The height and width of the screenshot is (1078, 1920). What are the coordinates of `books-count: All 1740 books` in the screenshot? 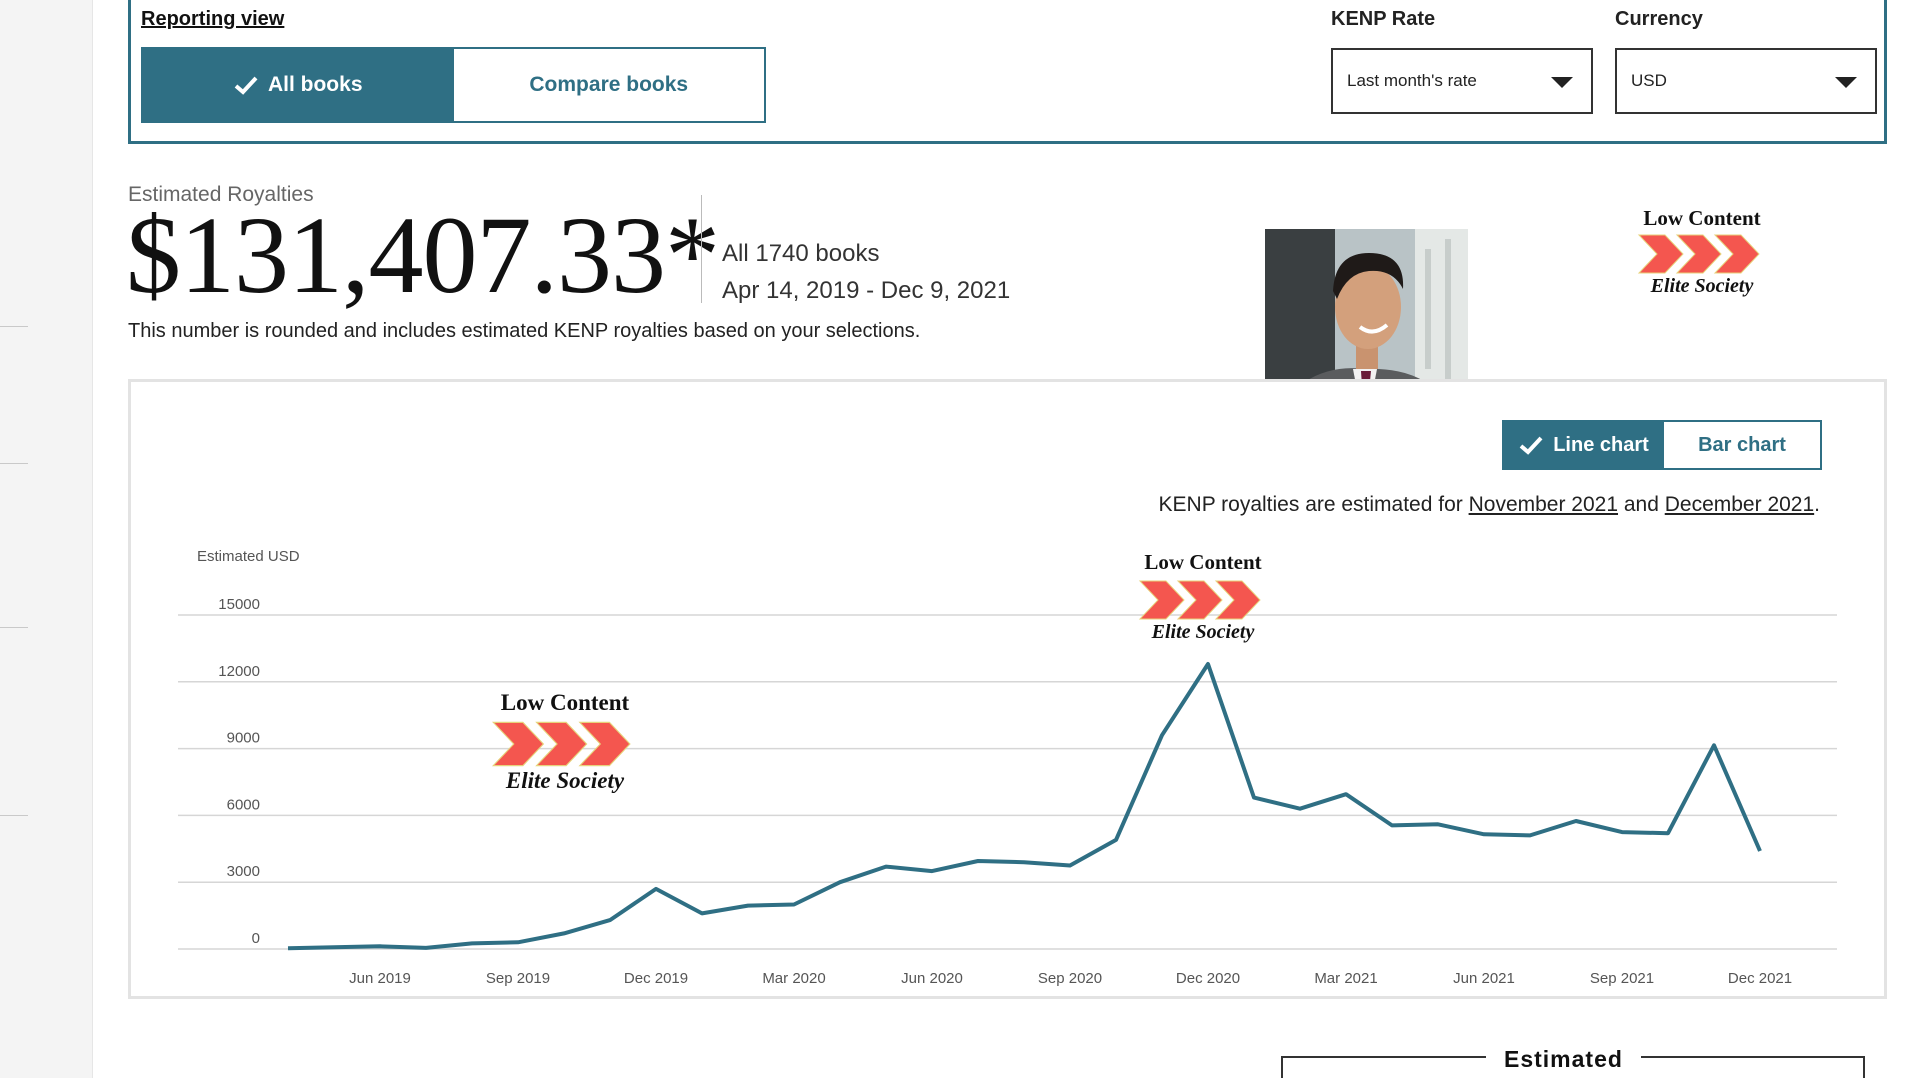 It's located at (801, 253).